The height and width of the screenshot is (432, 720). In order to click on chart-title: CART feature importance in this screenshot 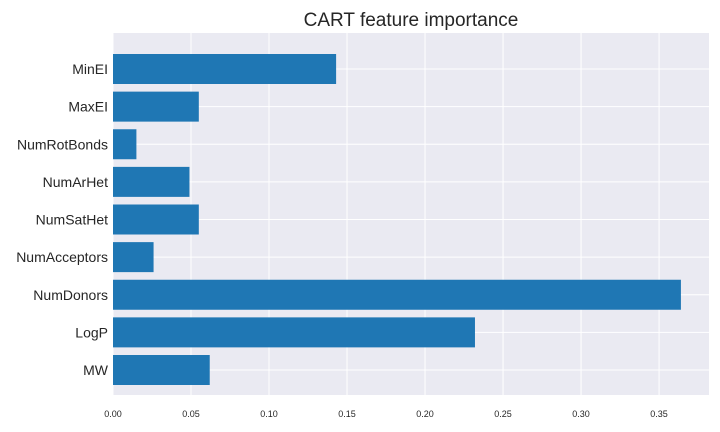, I will do `click(411, 20)`.